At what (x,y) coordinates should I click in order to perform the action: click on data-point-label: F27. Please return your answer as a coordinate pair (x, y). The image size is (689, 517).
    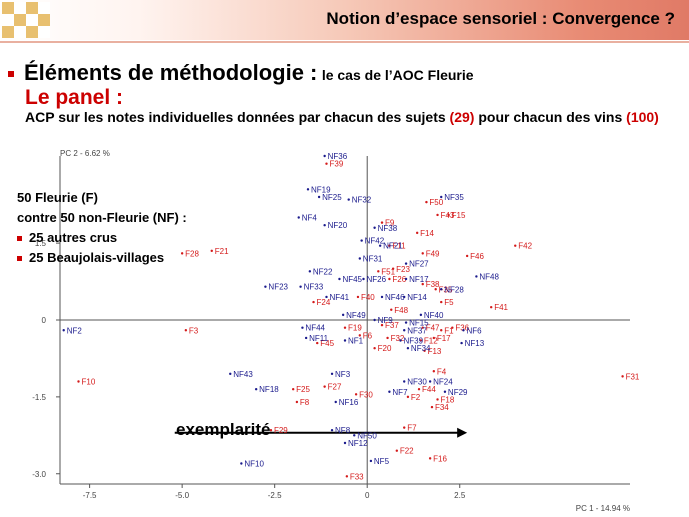
    Looking at the image, I should click on (335, 387).